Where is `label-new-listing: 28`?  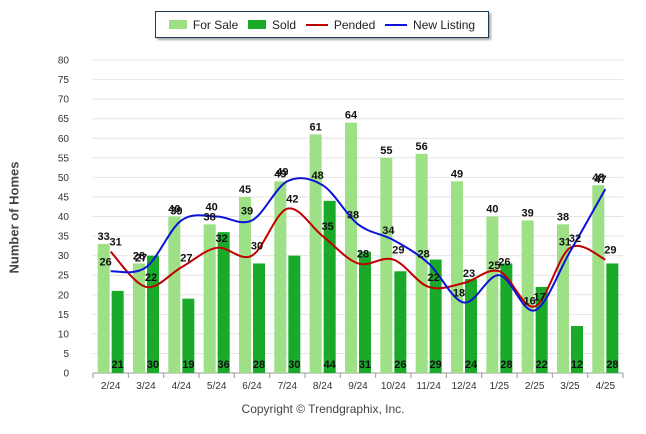 label-new-listing: 28 is located at coordinates (424, 254).